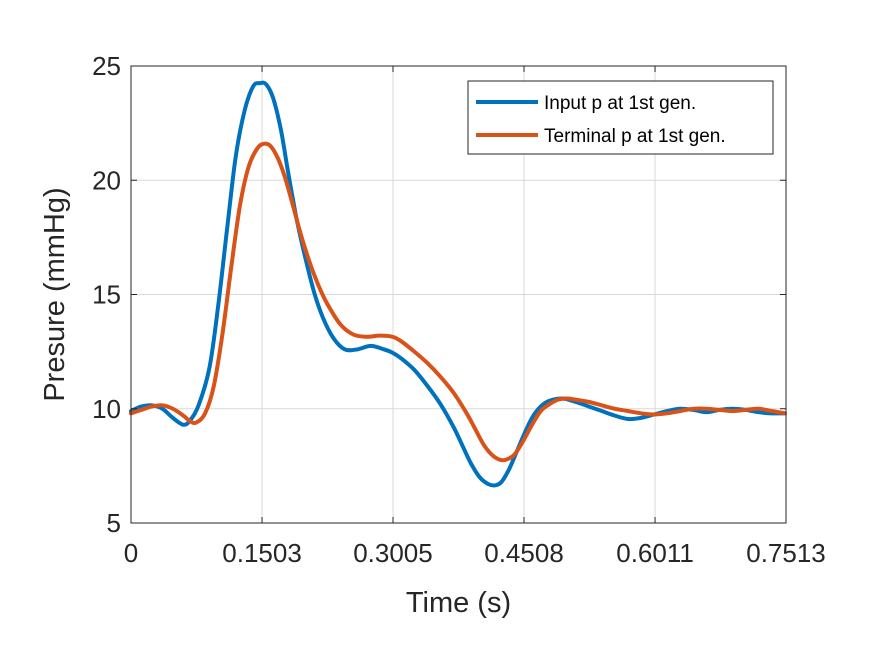 This screenshot has width=875, height=656. I want to click on y-tick-label: 25, so click(106, 66).